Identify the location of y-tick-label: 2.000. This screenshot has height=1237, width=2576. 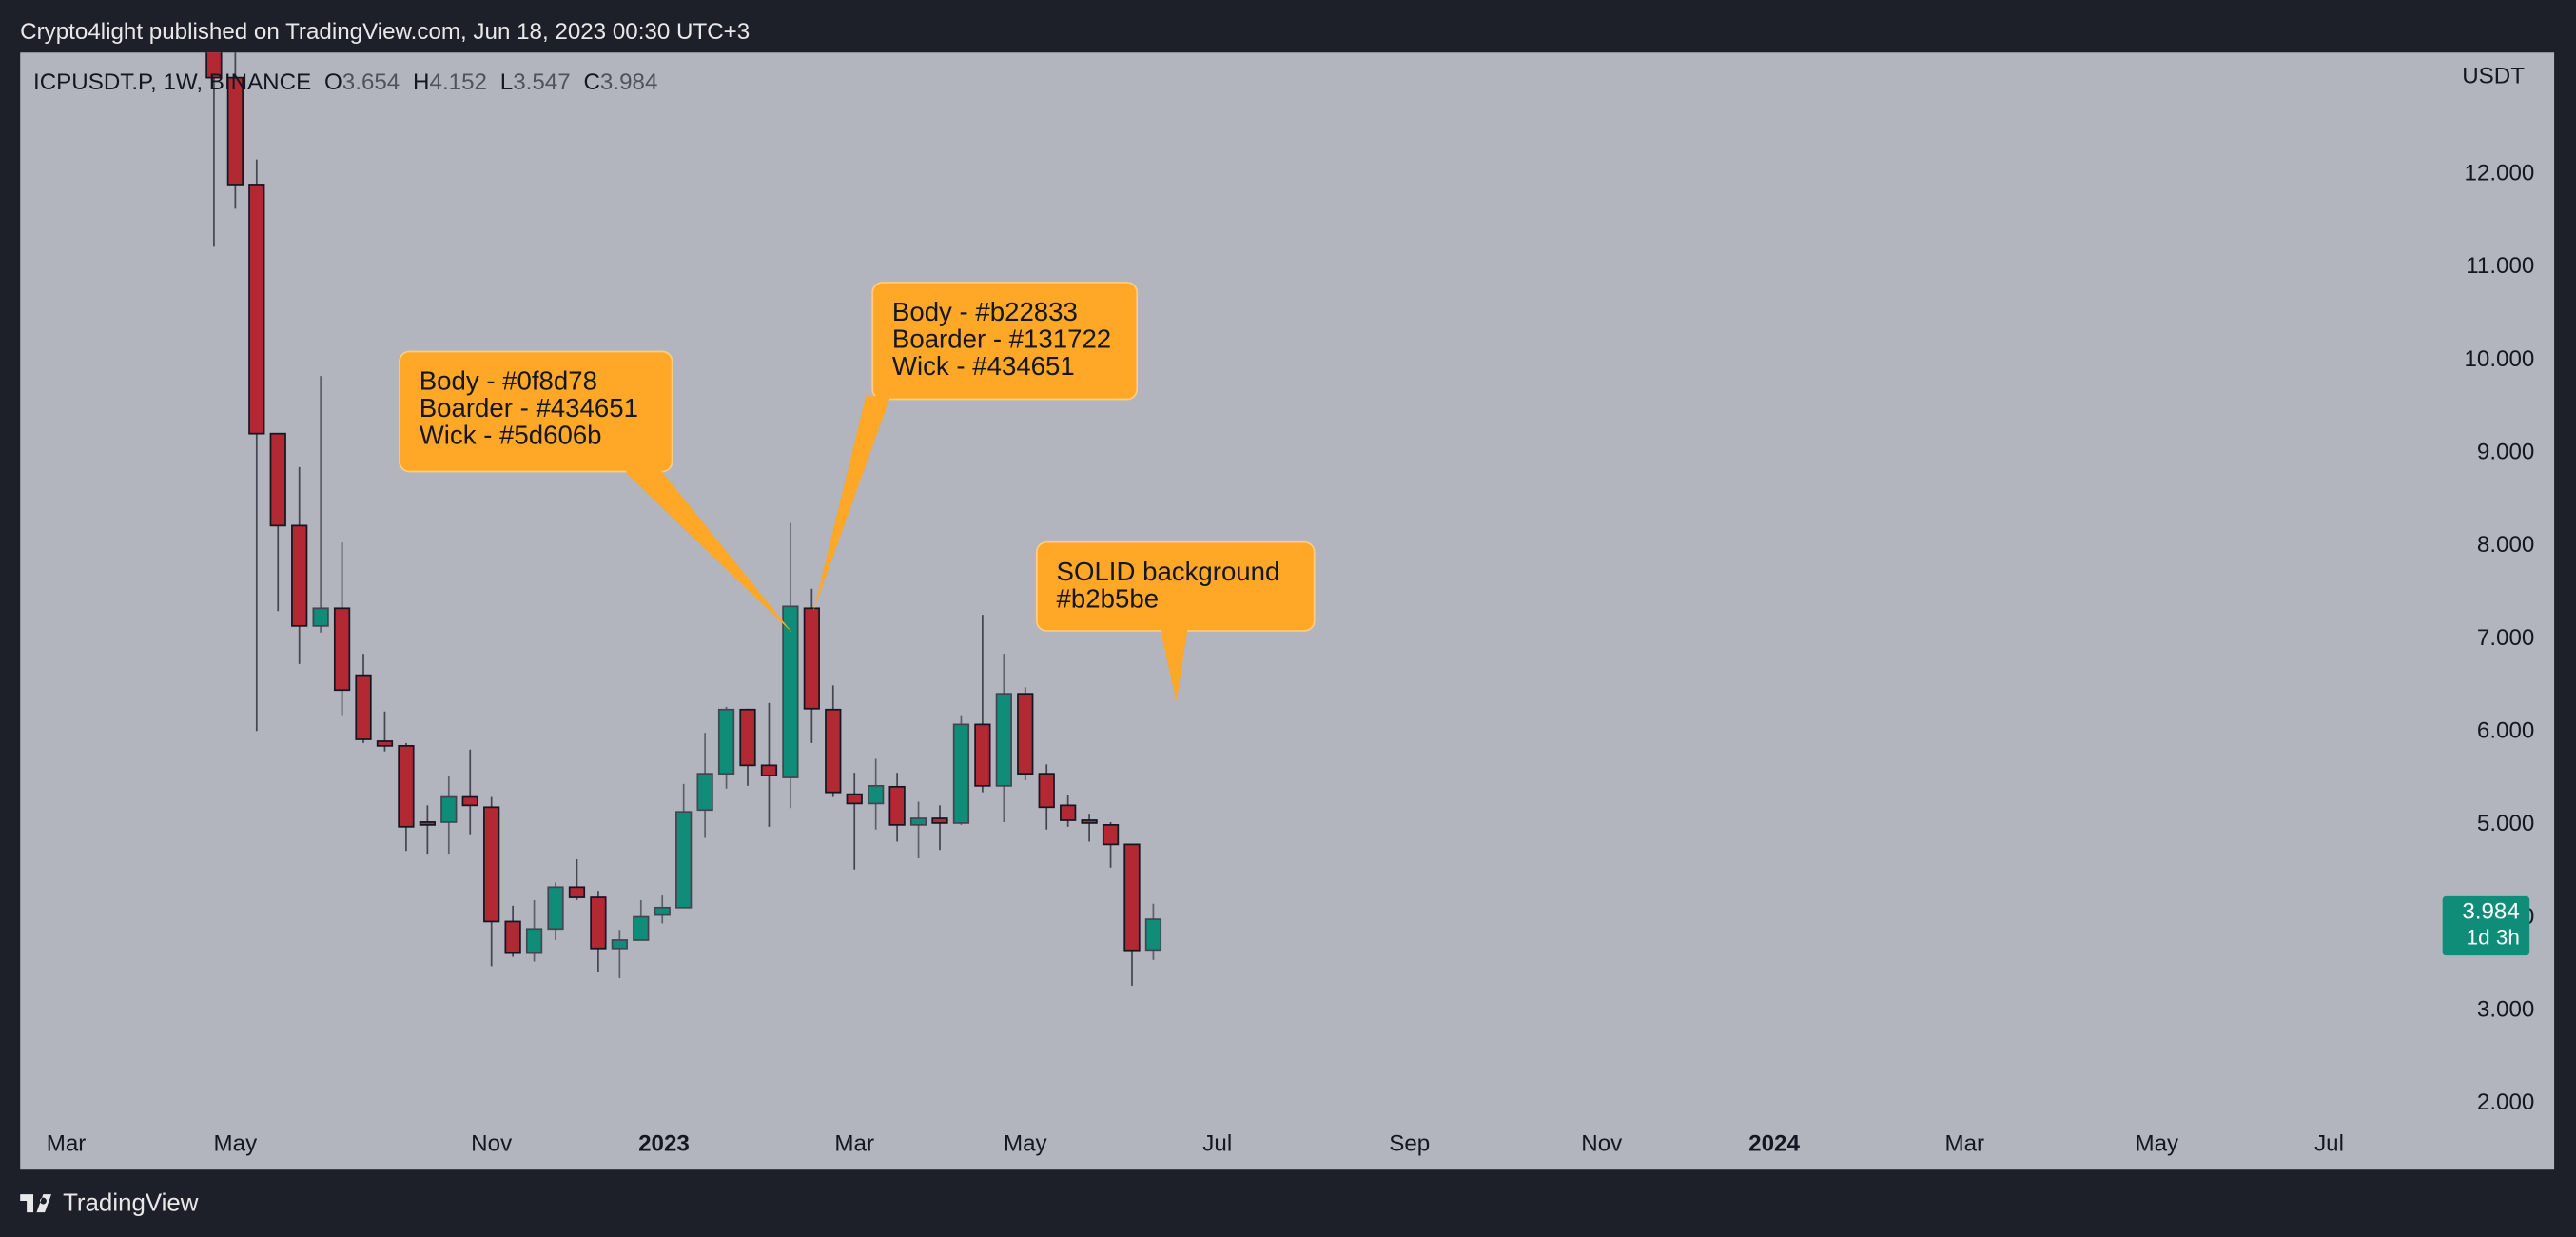
(2506, 1103).